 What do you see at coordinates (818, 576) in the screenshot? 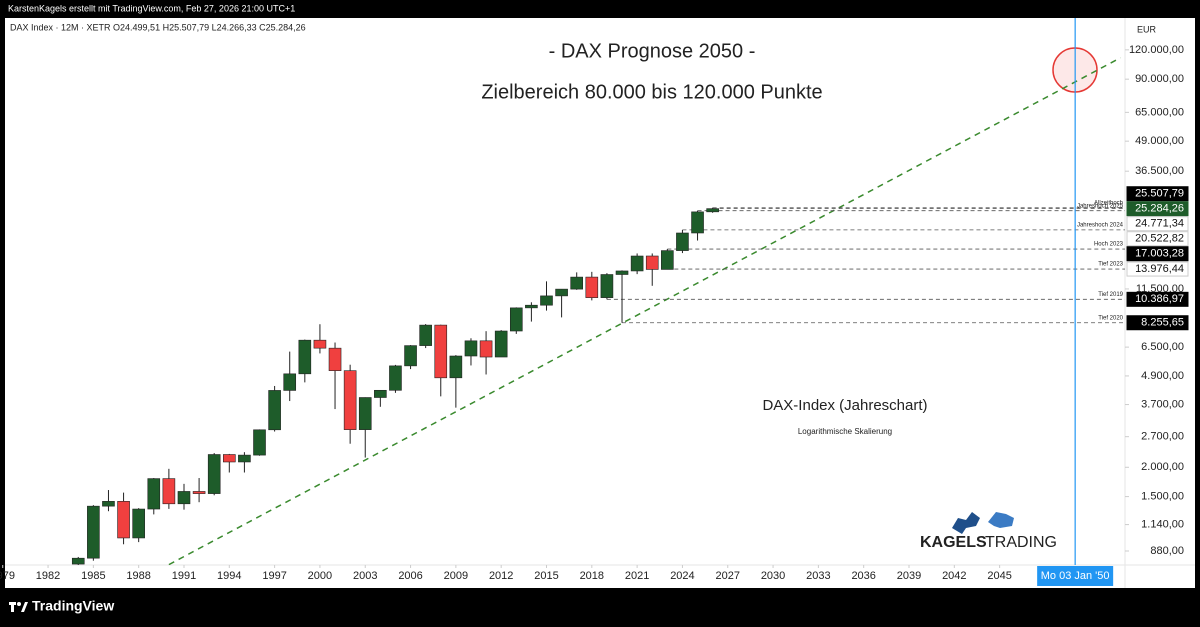
I see `x-tick-label: 2033` at bounding box center [818, 576].